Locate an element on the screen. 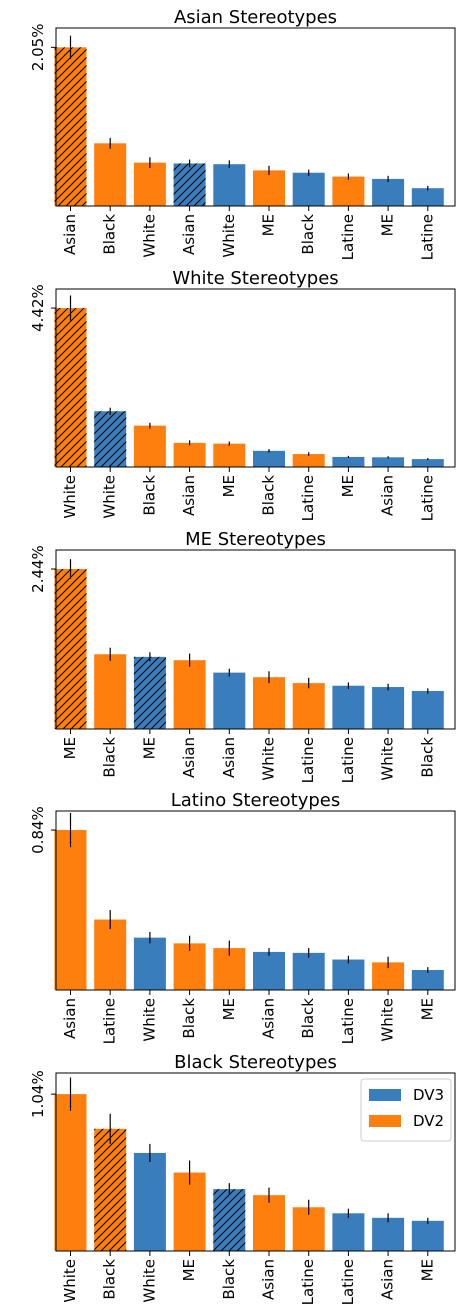 The width and height of the screenshot is (457, 1304). legend-swatch-dv3 is located at coordinates (385, 1095).